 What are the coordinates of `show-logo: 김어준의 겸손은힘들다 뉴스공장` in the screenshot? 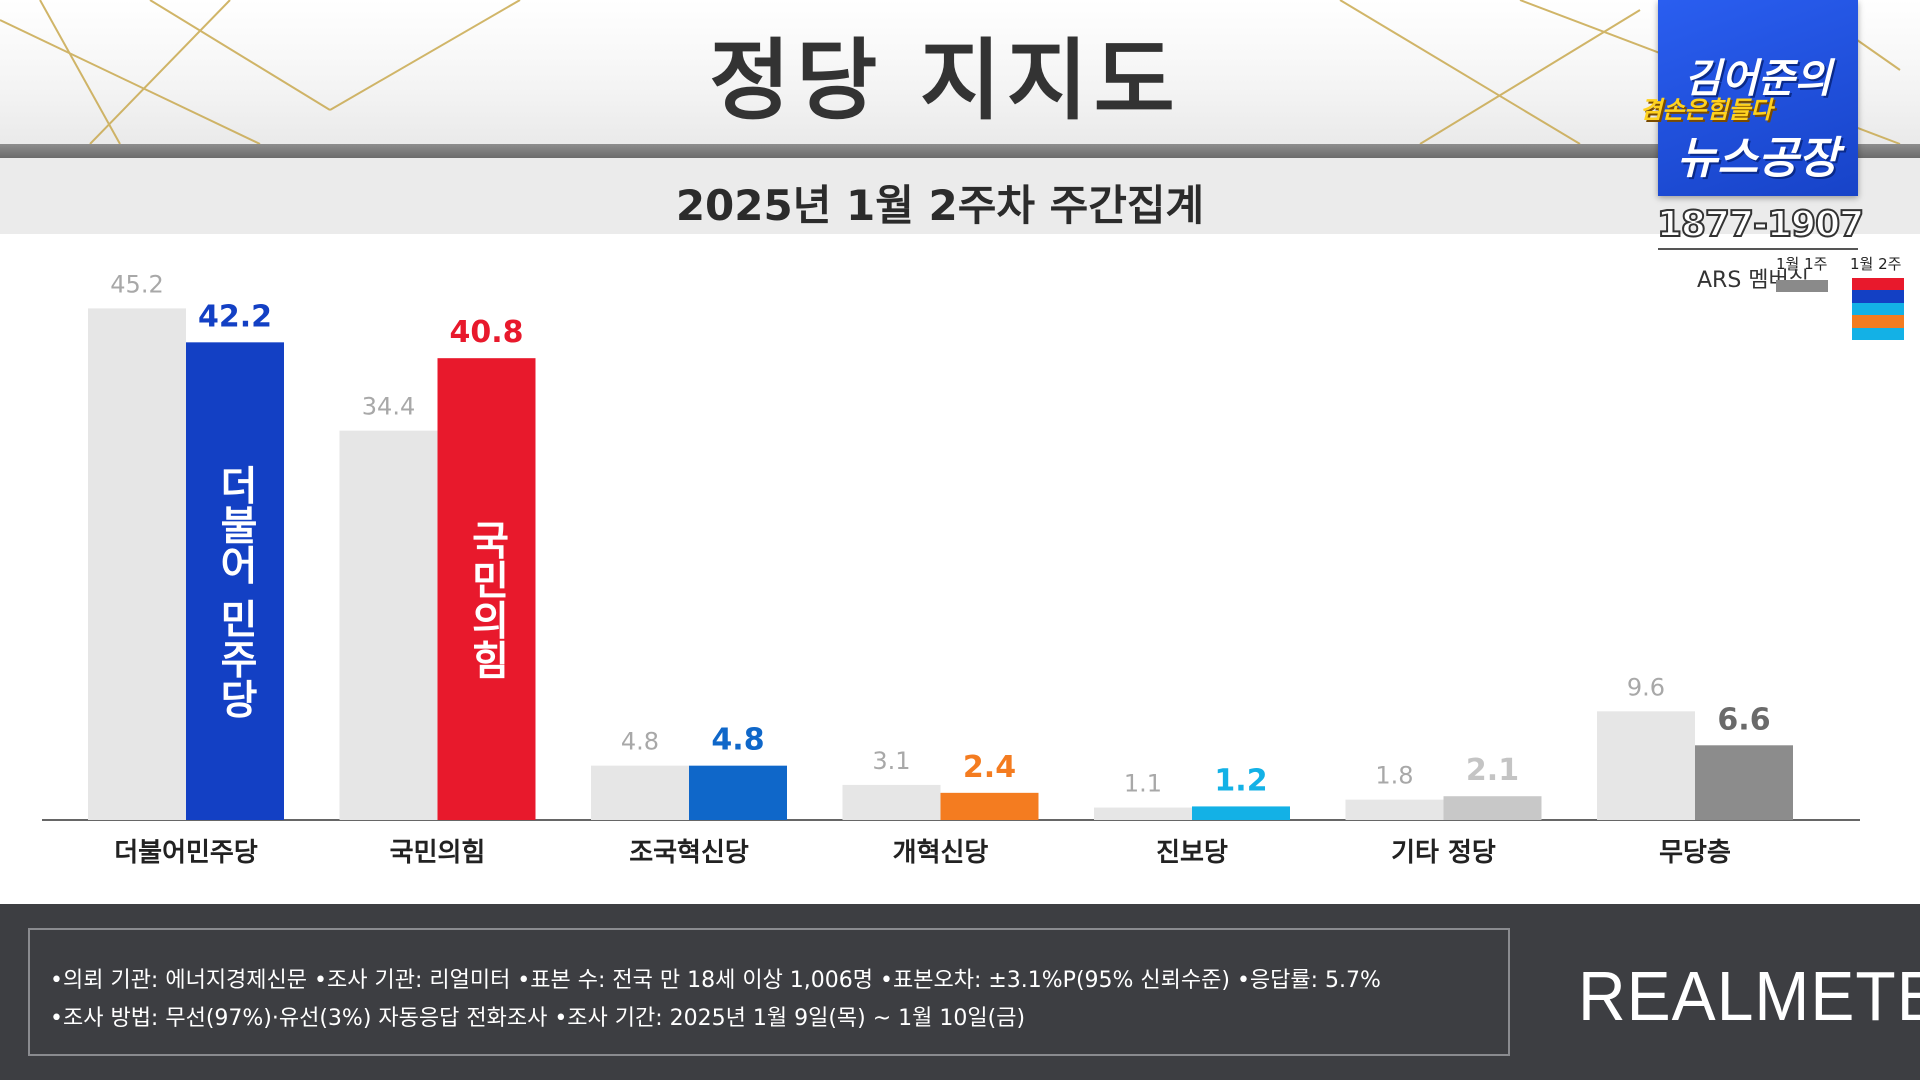 It's located at (1749, 98).